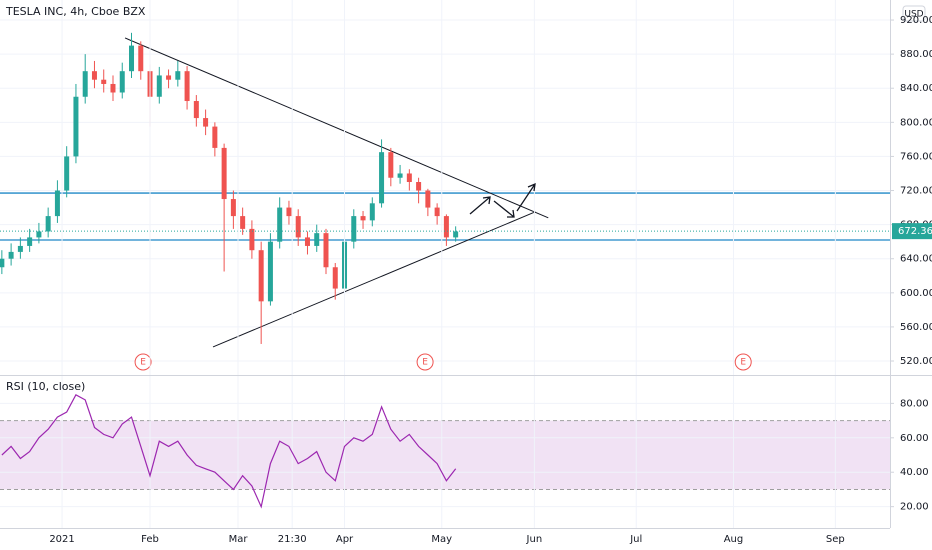 This screenshot has width=932, height=550. I want to click on rsi-line, so click(229, 451).